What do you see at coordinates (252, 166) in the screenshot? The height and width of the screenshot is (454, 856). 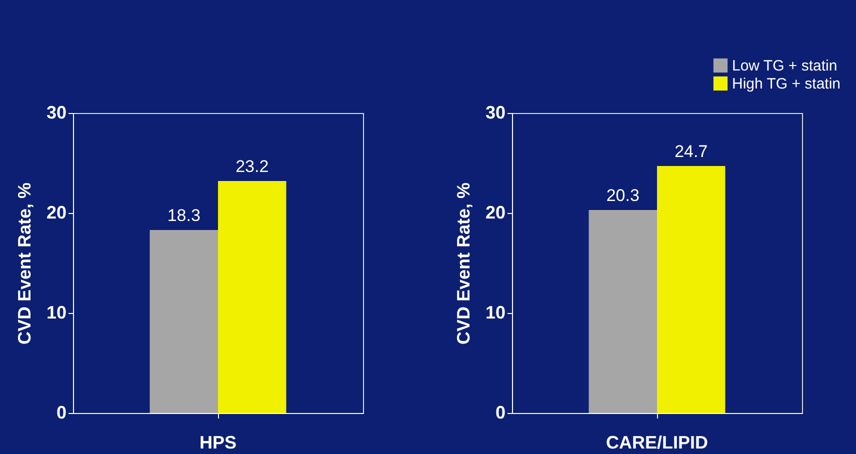 I see `data-label: 23.2` at bounding box center [252, 166].